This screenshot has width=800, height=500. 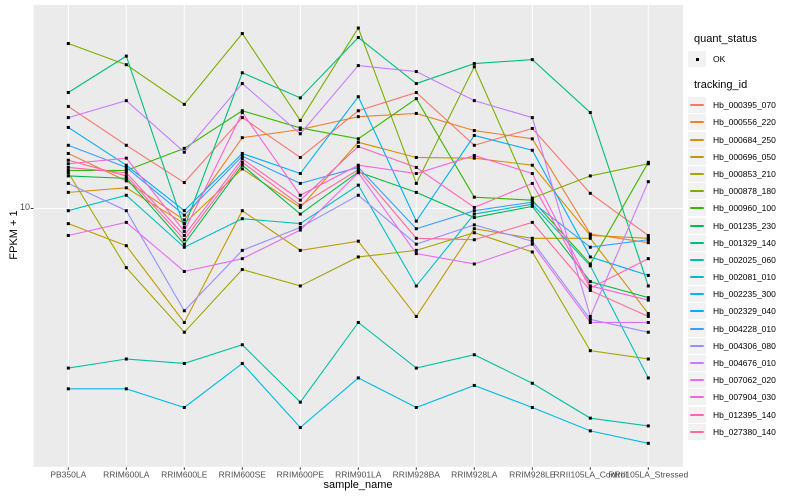 I want to click on legend-item-Hb_002329_040: Hb_002329_040, so click(x=732, y=311).